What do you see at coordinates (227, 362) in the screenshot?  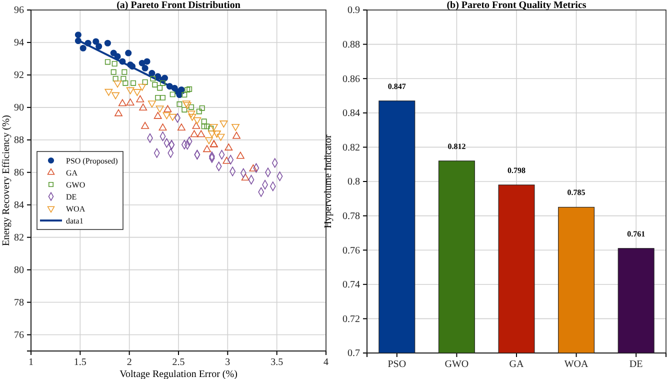 I see `x-tick-label: 3` at bounding box center [227, 362].